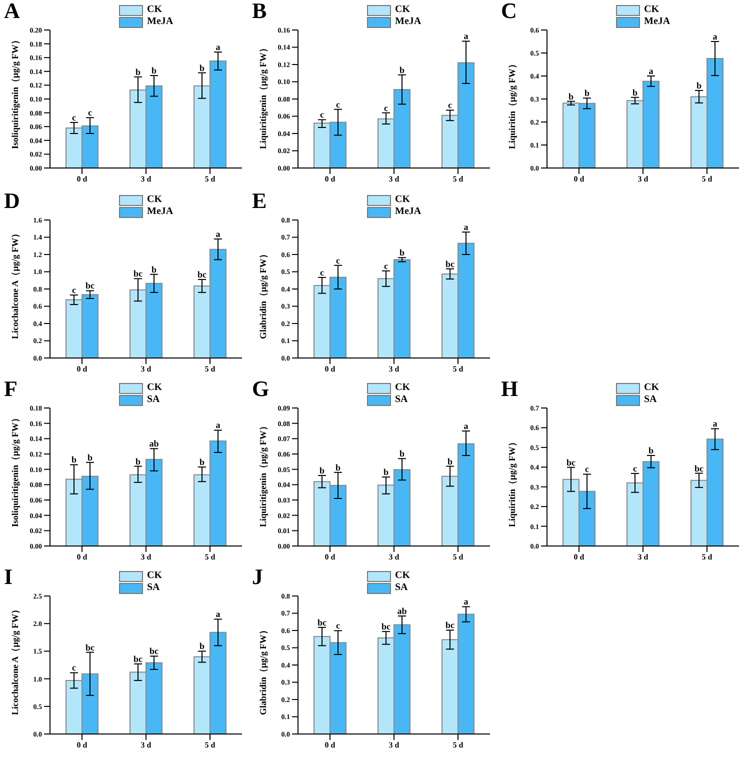  I want to click on chart-title: H, so click(509, 388).